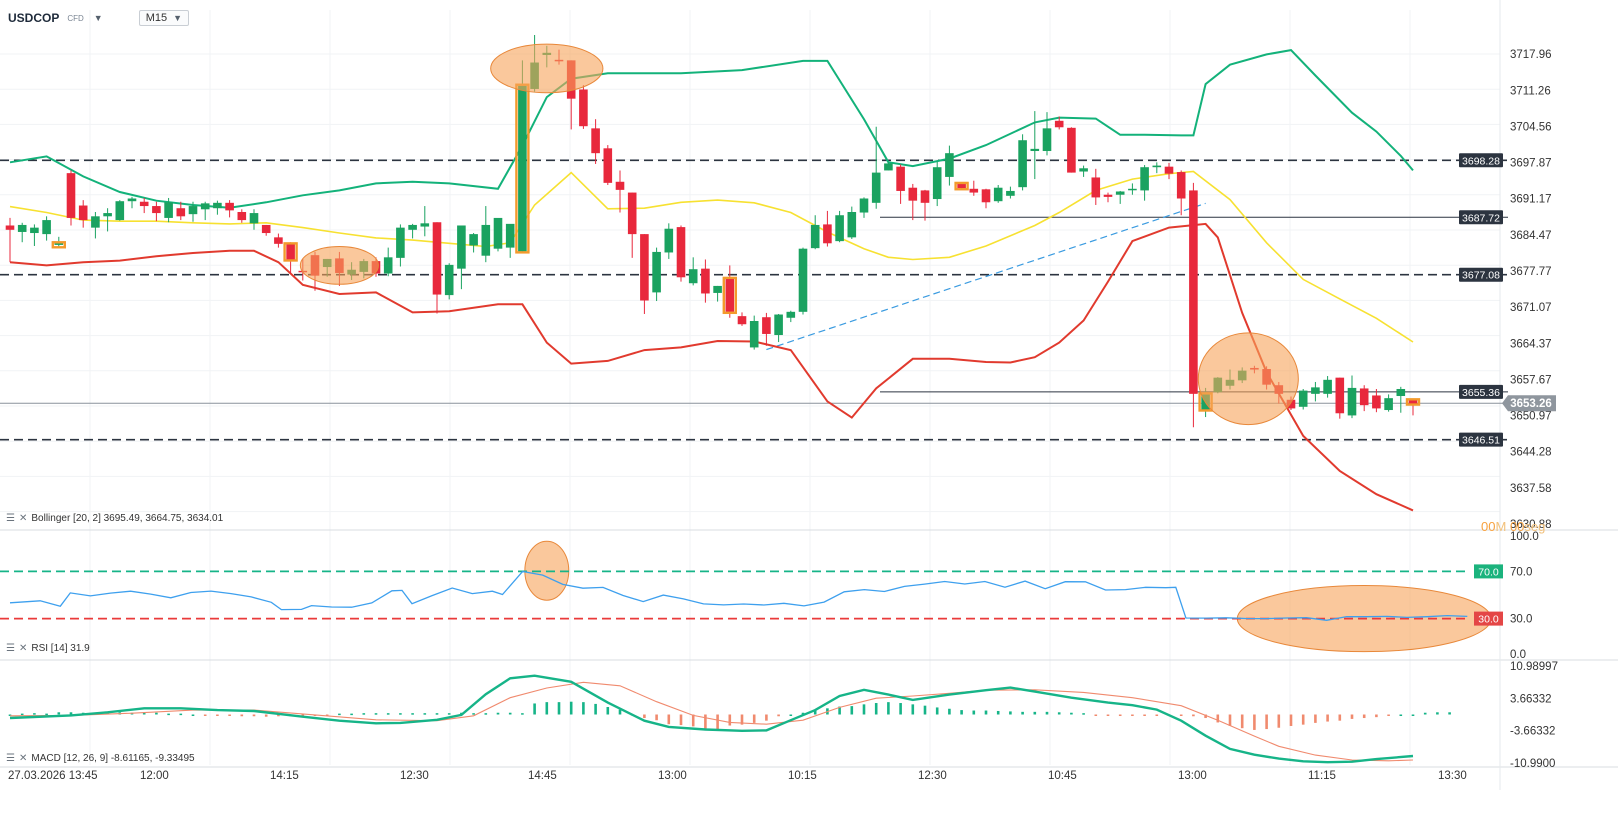 This screenshot has height=816, width=1618. Describe the element at coordinates (100, 758) in the screenshot. I see `macd-indicator-label: ☰ ✕ MACD [12, 26, 9] -8.61165, -9.33495` at that location.